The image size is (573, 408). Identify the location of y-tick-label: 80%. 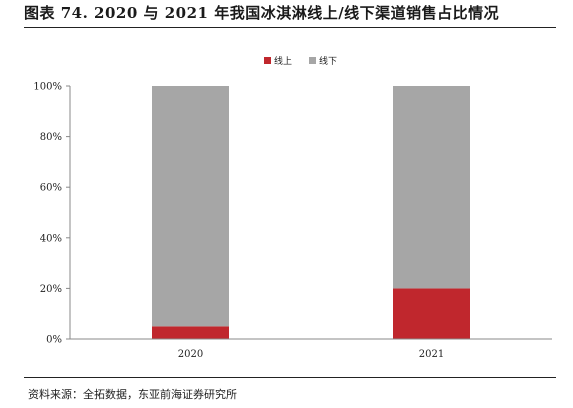
(51, 137).